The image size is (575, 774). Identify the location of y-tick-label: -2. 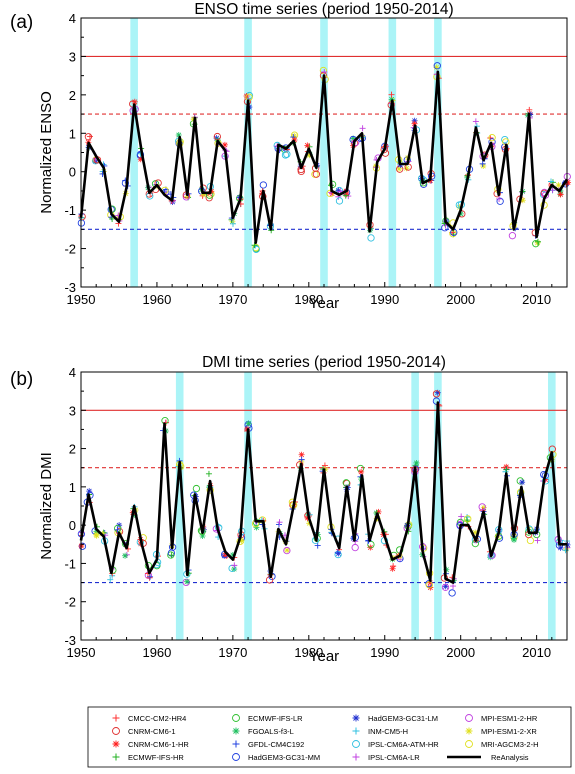
(70, 602).